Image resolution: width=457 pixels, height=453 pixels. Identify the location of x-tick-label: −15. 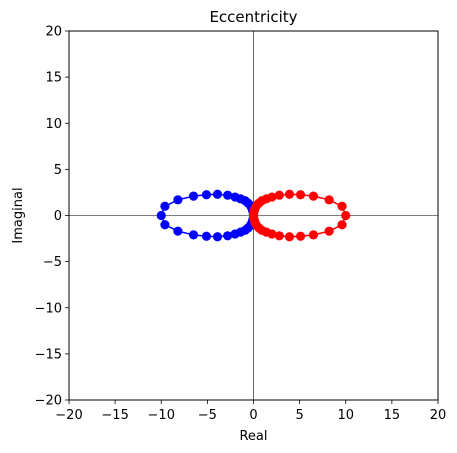
(114, 415).